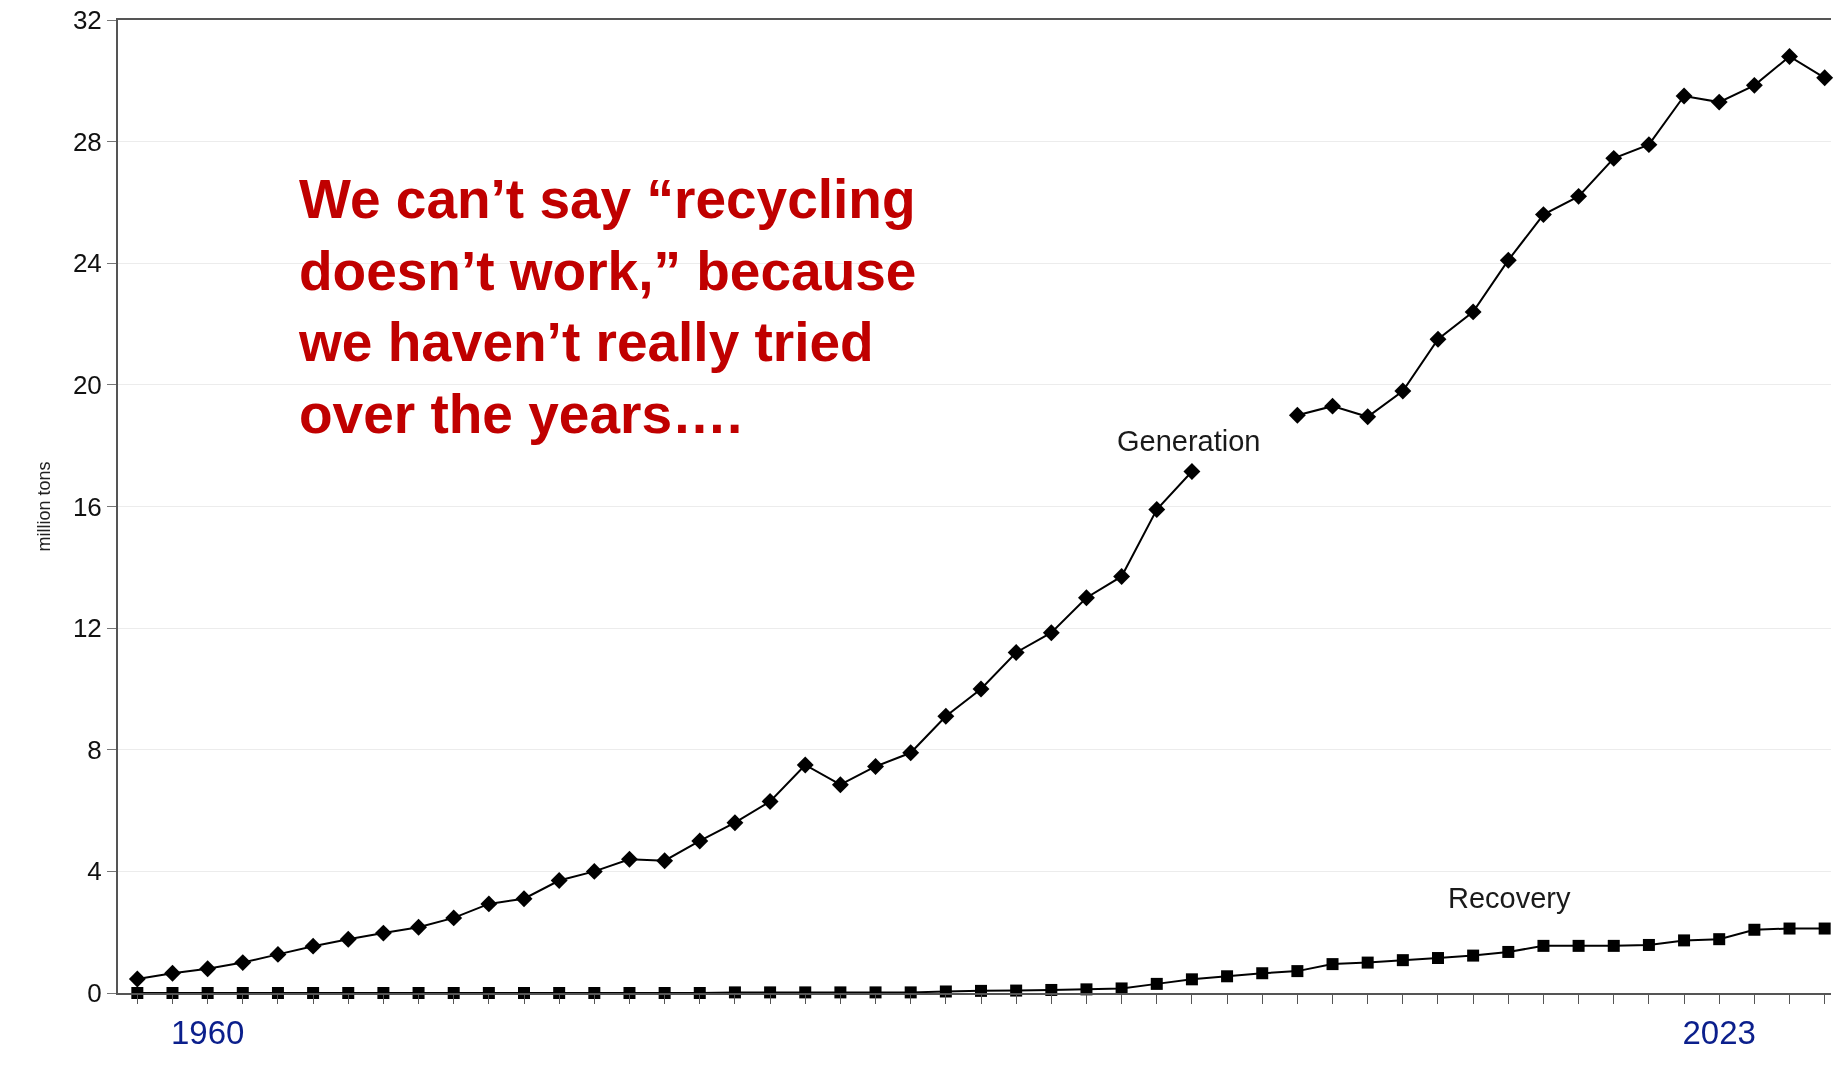  I want to click on y-tick-label: 24, so click(87, 263).